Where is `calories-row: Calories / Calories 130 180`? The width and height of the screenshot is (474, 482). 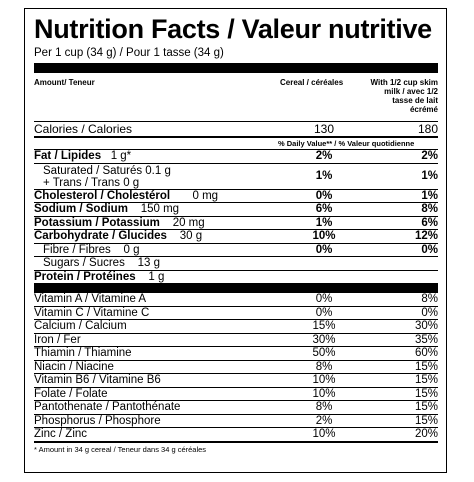 calories-row: Calories / Calories 130 180 is located at coordinates (236, 128).